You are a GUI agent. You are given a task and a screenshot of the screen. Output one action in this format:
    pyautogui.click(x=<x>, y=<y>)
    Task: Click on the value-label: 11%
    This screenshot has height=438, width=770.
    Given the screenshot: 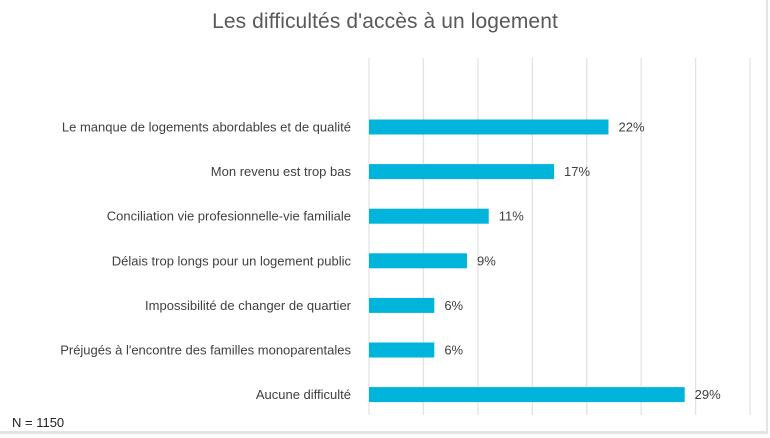 What is the action you would take?
    pyautogui.click(x=511, y=216)
    